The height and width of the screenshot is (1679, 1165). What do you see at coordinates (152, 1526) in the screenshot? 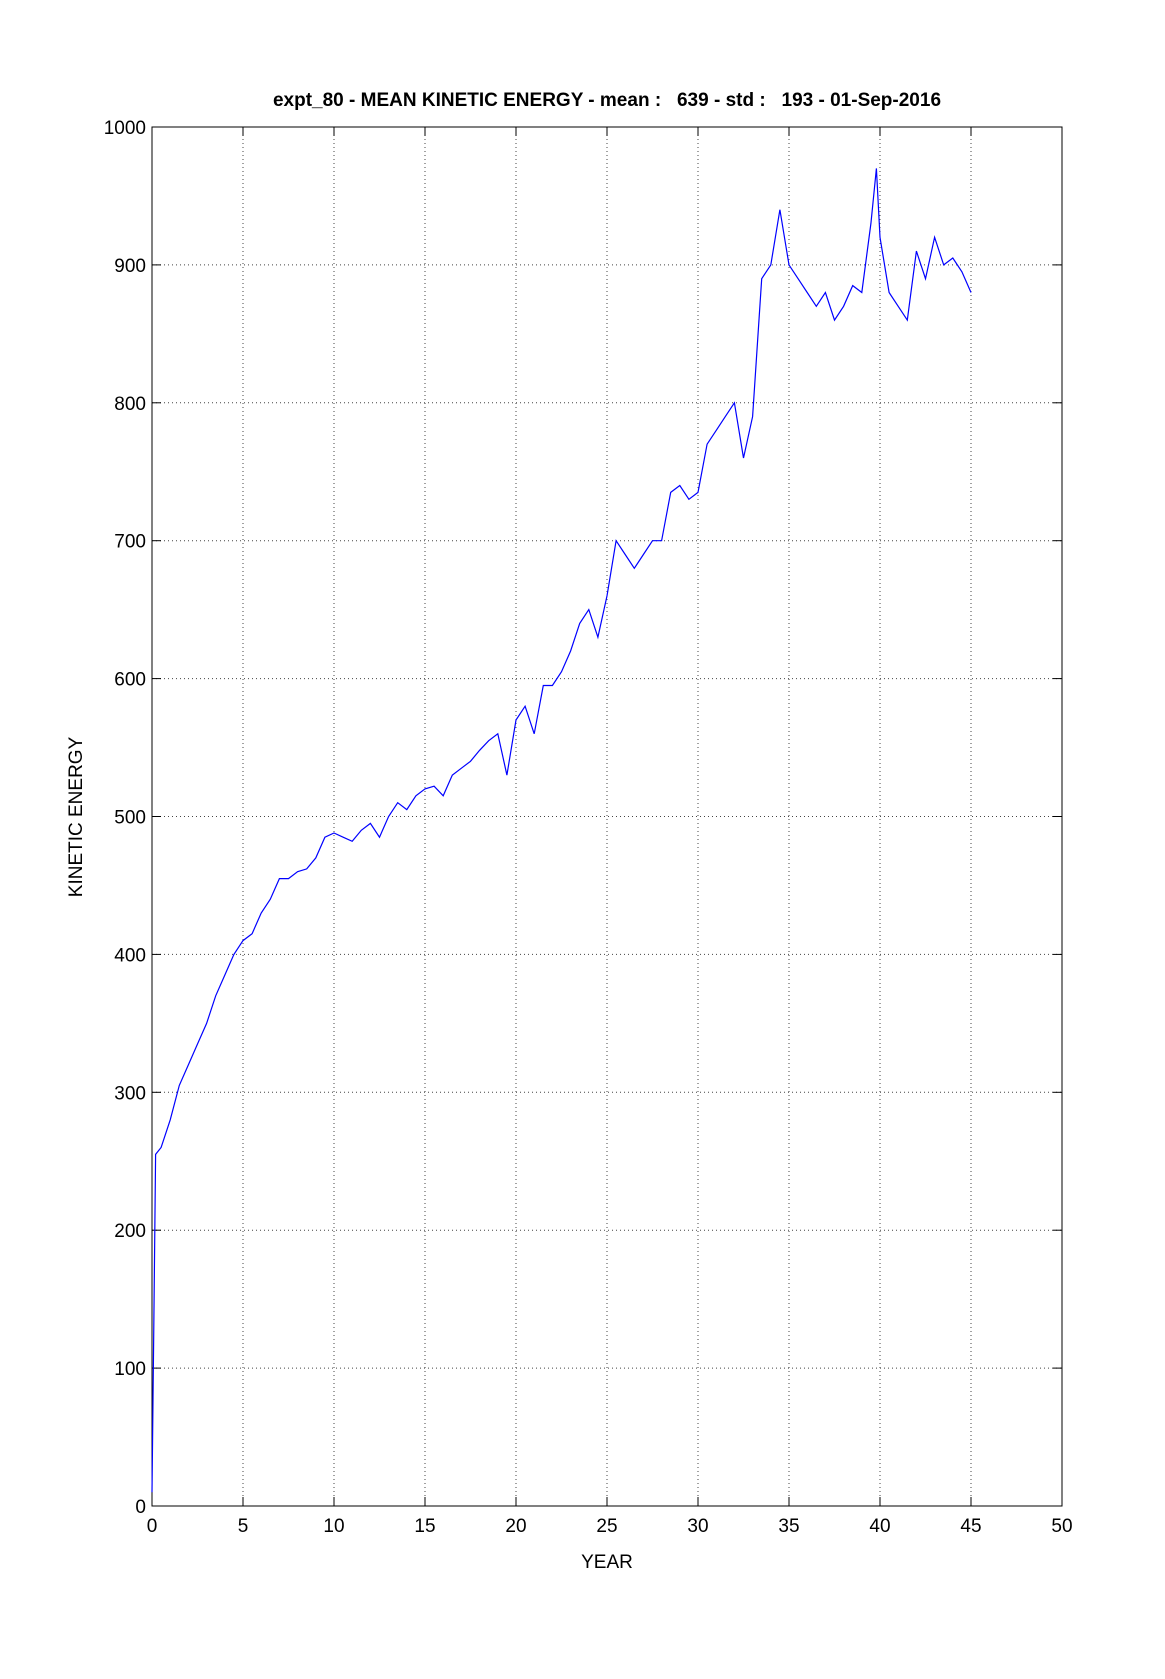
I see `x-tick-label: 0` at bounding box center [152, 1526].